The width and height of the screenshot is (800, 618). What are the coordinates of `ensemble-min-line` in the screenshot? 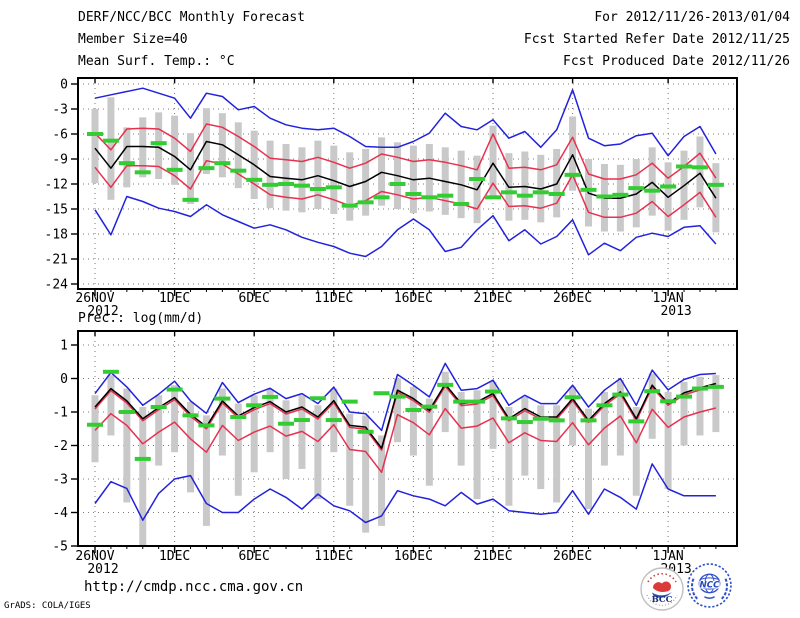 It's located at (405, 493).